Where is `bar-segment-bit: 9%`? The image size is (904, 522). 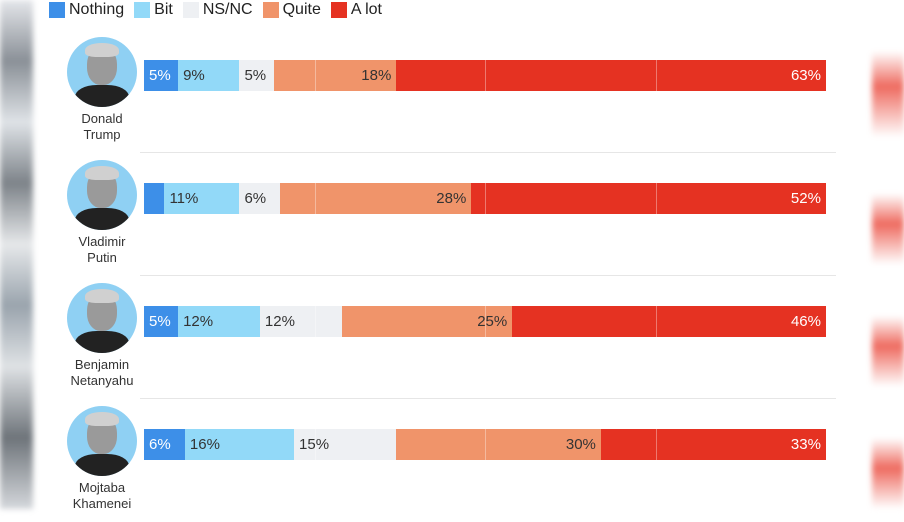
bar-segment-bit: 9% is located at coordinates (209, 75).